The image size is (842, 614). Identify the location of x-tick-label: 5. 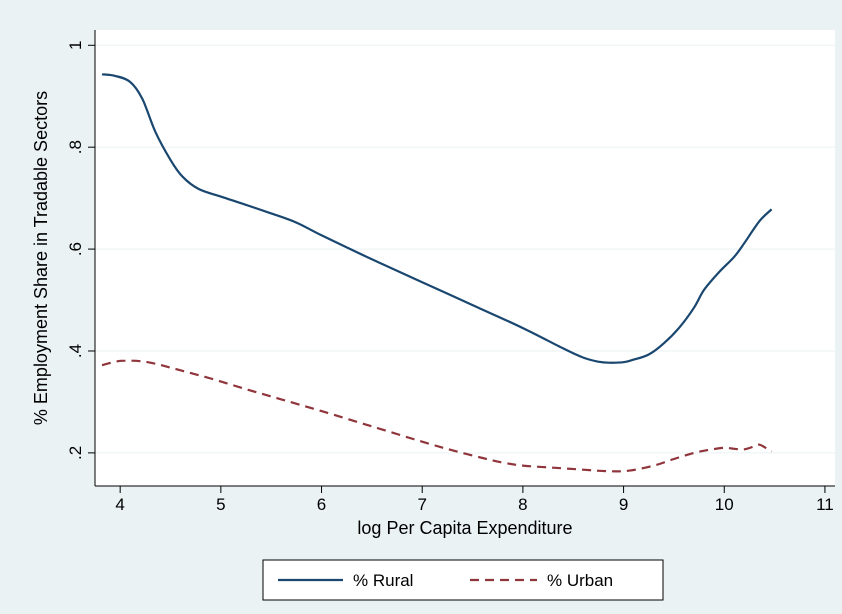
(220, 504).